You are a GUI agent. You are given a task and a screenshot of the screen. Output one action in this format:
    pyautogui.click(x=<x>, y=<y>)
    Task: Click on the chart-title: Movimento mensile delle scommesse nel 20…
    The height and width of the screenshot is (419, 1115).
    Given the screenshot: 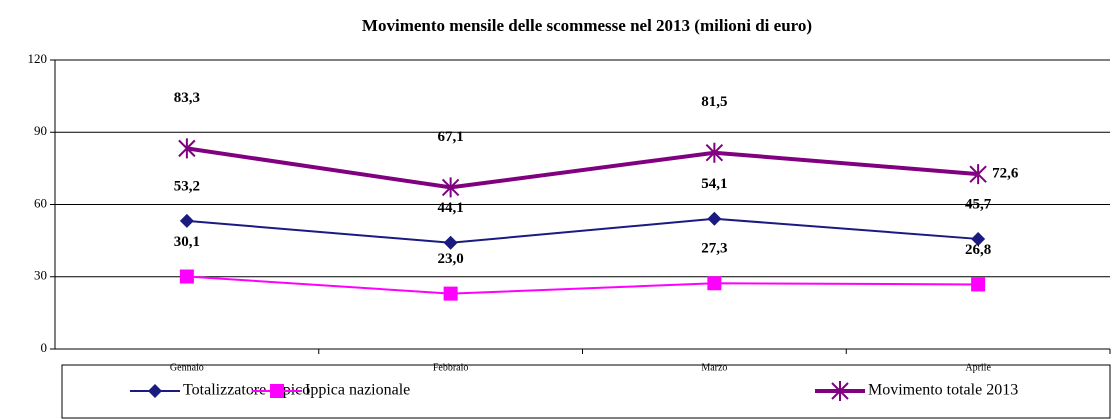 What is the action you would take?
    pyautogui.click(x=587, y=25)
    